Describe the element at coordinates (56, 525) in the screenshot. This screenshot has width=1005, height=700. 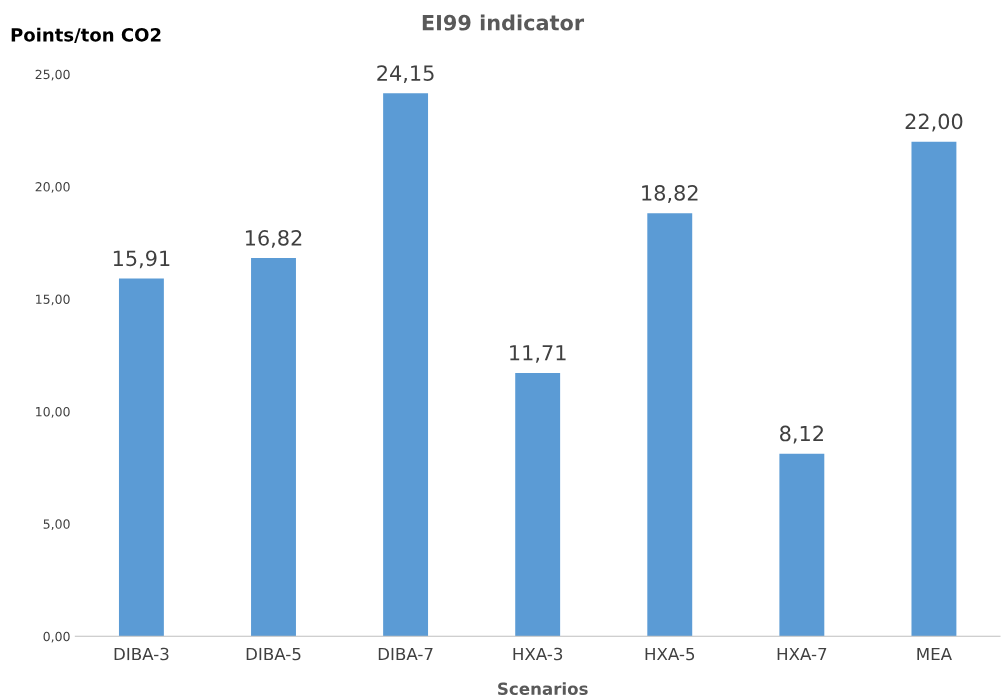
I see `y-tick-label: 5,00` at that location.